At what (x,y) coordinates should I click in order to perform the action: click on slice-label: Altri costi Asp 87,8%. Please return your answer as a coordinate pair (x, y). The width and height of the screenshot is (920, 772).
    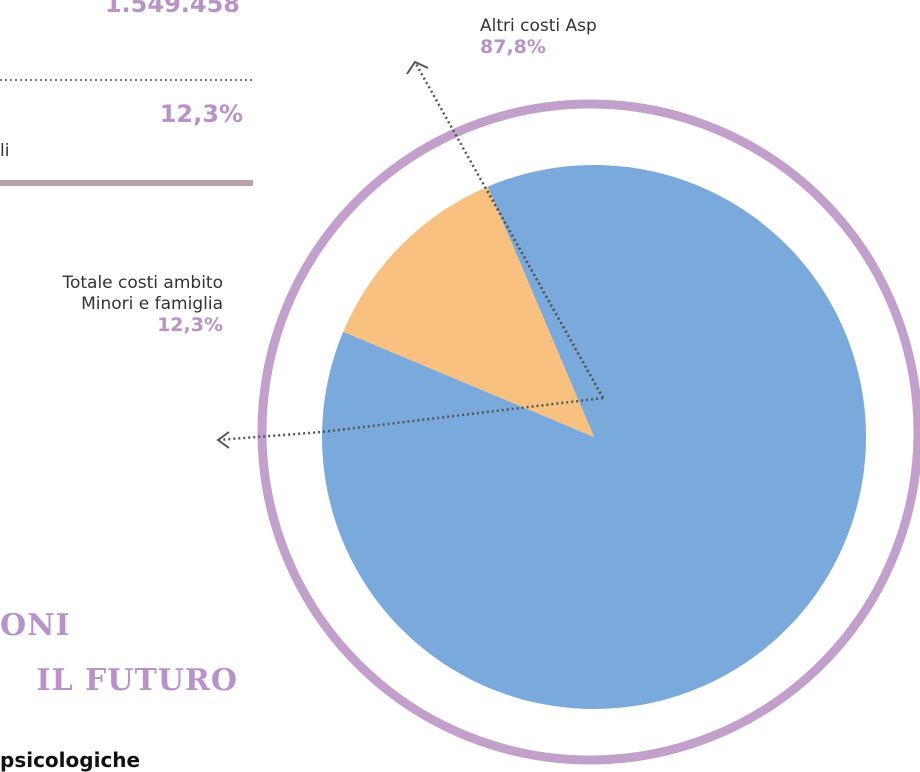
    Looking at the image, I should click on (538, 36).